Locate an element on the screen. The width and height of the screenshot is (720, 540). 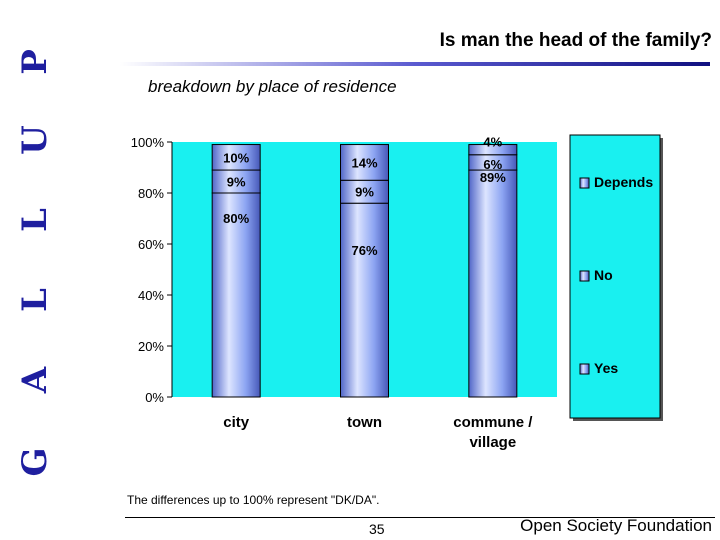
slide-subtitle: breakdown by place of residence is located at coordinates (272, 86).